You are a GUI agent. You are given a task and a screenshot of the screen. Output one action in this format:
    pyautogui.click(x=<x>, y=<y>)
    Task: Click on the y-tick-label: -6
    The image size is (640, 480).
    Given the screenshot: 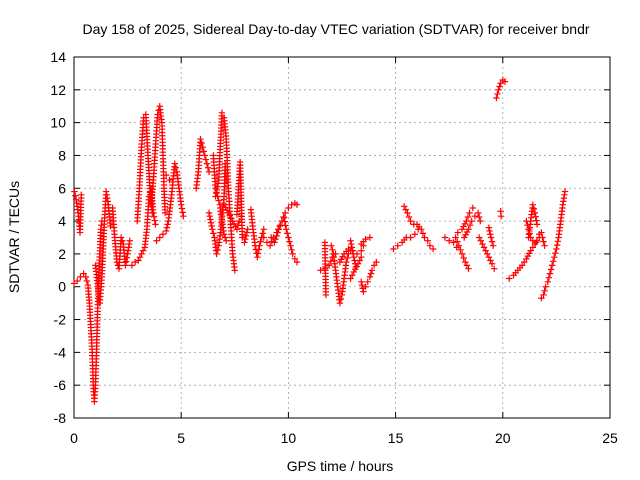 What is the action you would take?
    pyautogui.click(x=60, y=385)
    